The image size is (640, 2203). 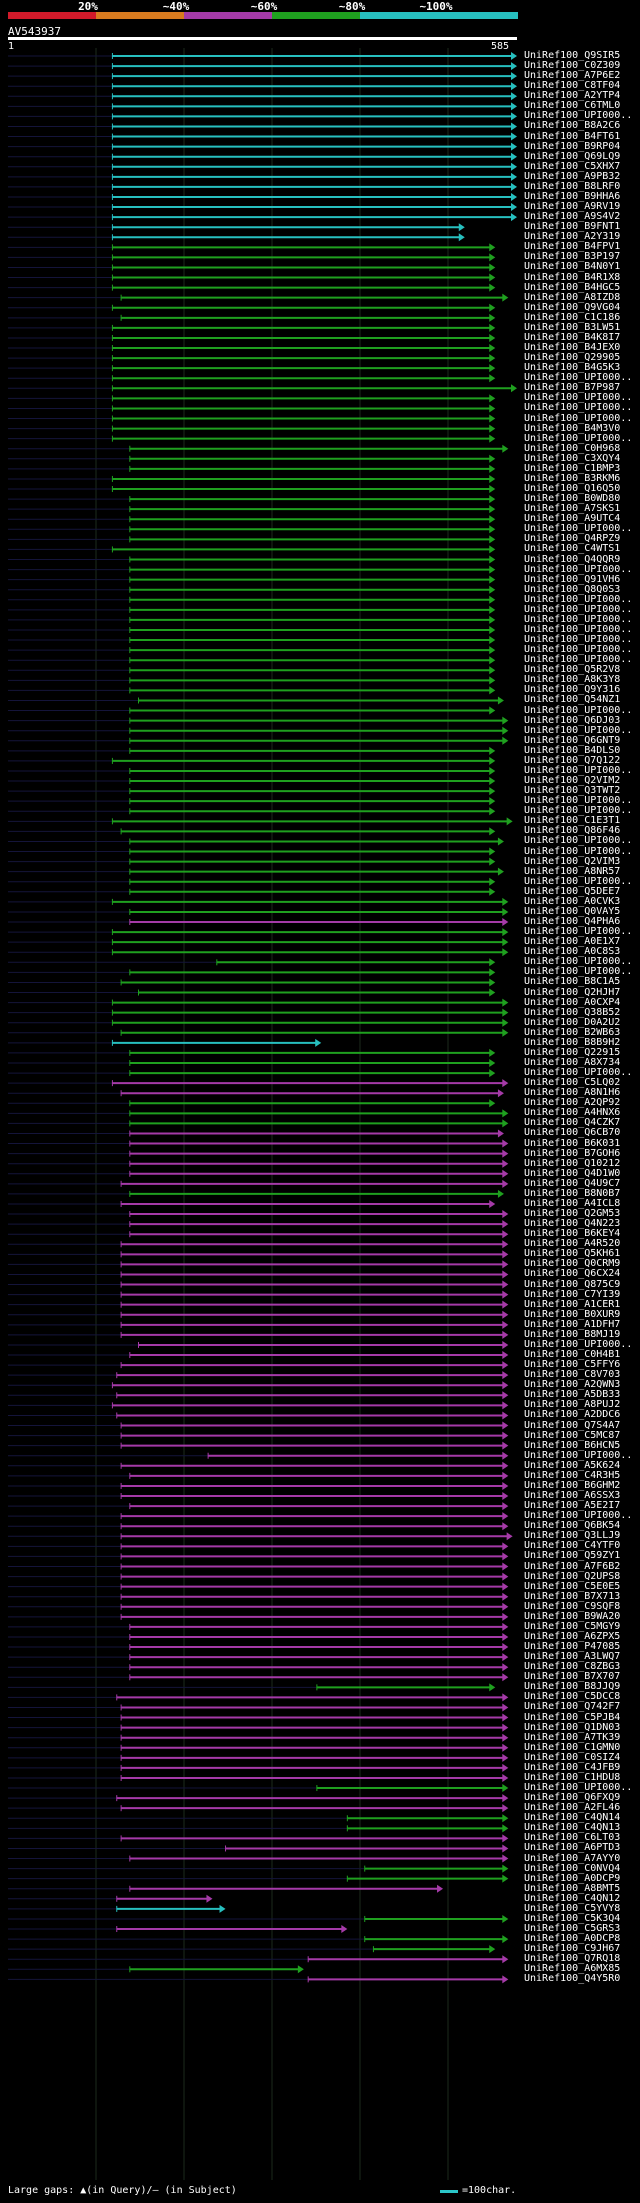 What do you see at coordinates (572, 1697) in the screenshot?
I see `hit-label: UniRef100_C5DCC8` at bounding box center [572, 1697].